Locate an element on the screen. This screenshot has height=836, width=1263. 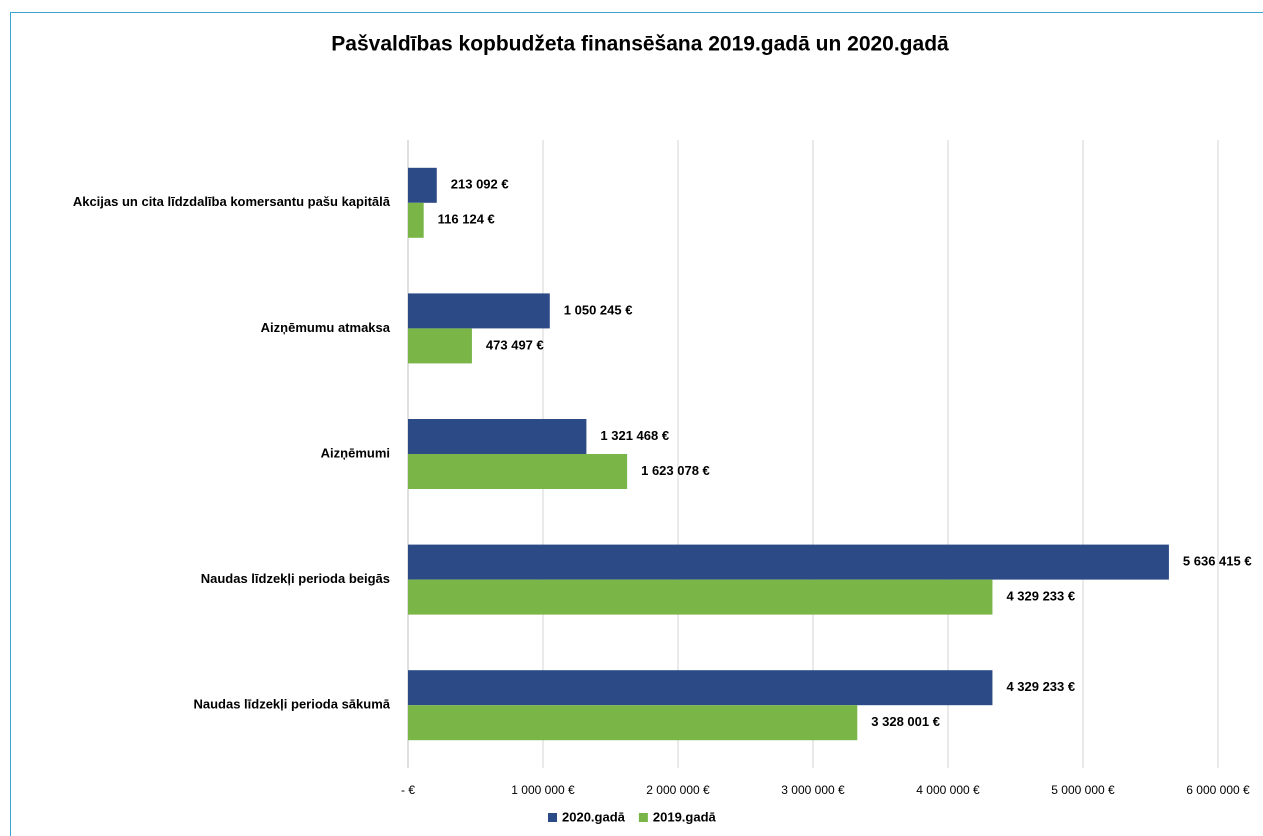
x-tick-label: 4 000 000 € is located at coordinates (948, 790).